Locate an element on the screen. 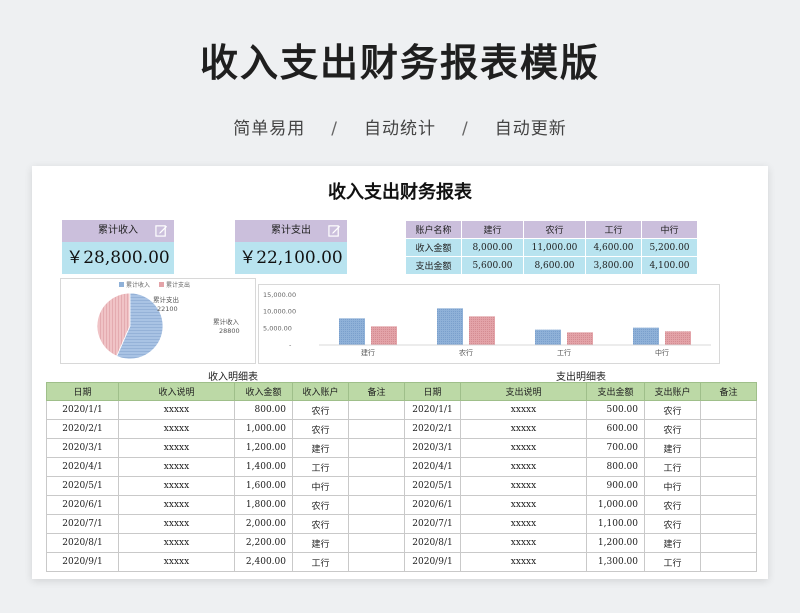 This screenshot has width=800, height=613. table-cell: 2,000.00 is located at coordinates (263, 524).